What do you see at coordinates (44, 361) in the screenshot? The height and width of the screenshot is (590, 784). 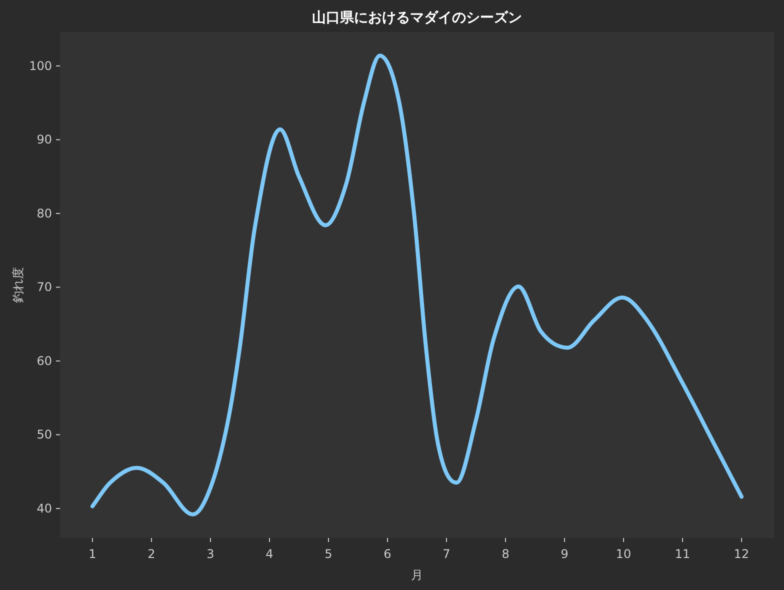 I see `y-tick-label: 60` at bounding box center [44, 361].